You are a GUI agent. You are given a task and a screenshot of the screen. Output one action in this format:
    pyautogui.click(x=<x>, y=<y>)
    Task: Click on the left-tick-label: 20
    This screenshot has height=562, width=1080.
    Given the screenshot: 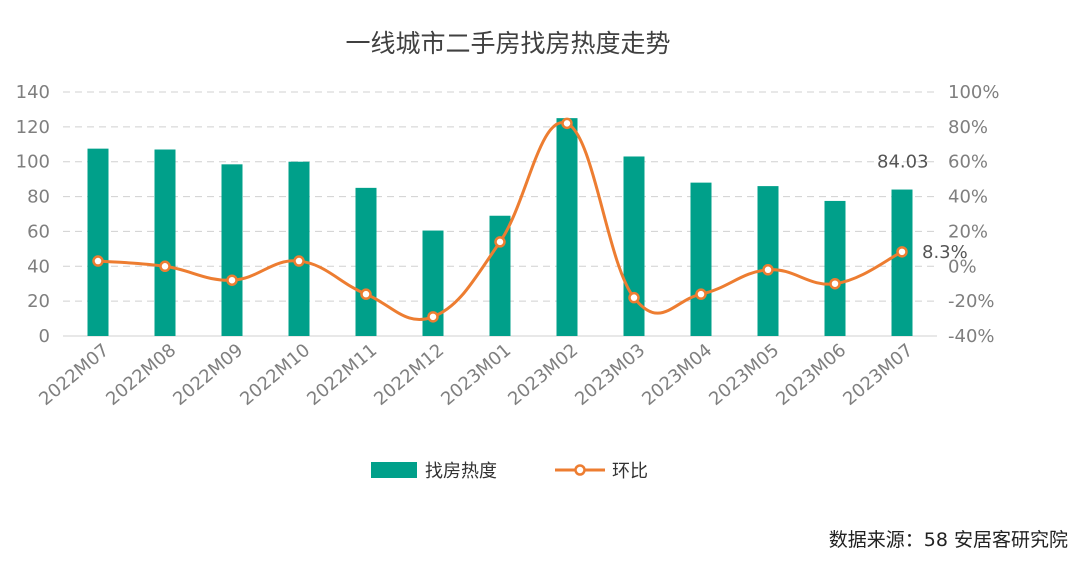 What is the action you would take?
    pyautogui.click(x=38, y=301)
    